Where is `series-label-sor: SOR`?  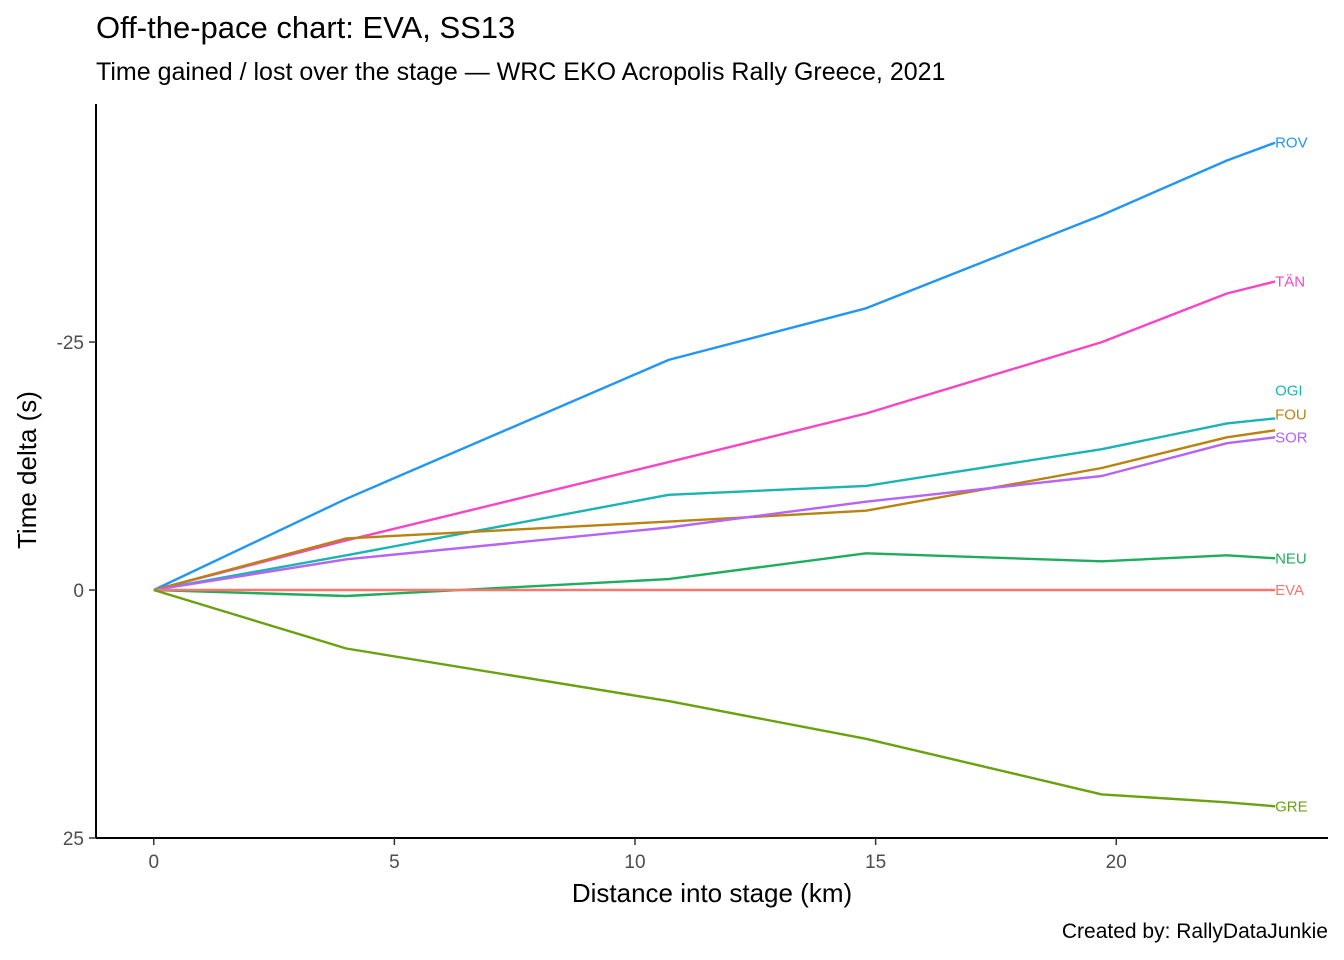
series-label-sor: SOR is located at coordinates (1291, 437).